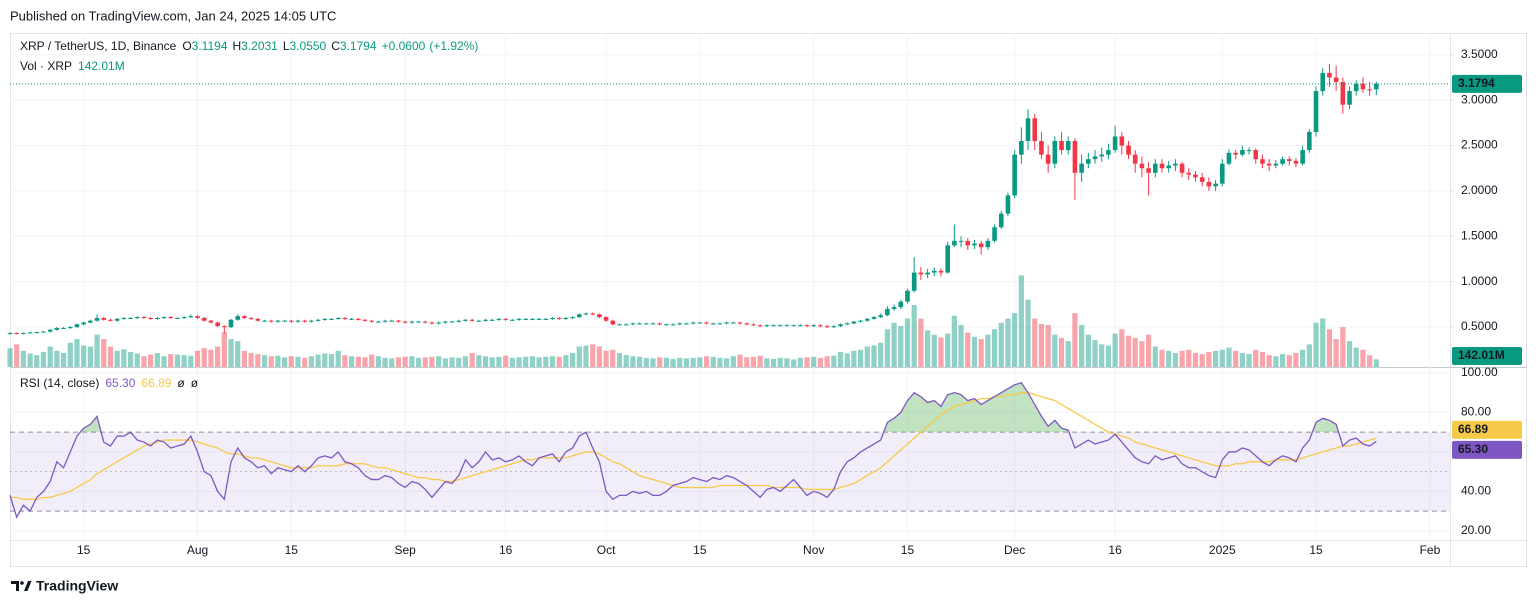 Image resolution: width=1536 pixels, height=606 pixels. Describe the element at coordinates (64, 586) in the screenshot. I see `tradingview-logo: TradingView` at that location.